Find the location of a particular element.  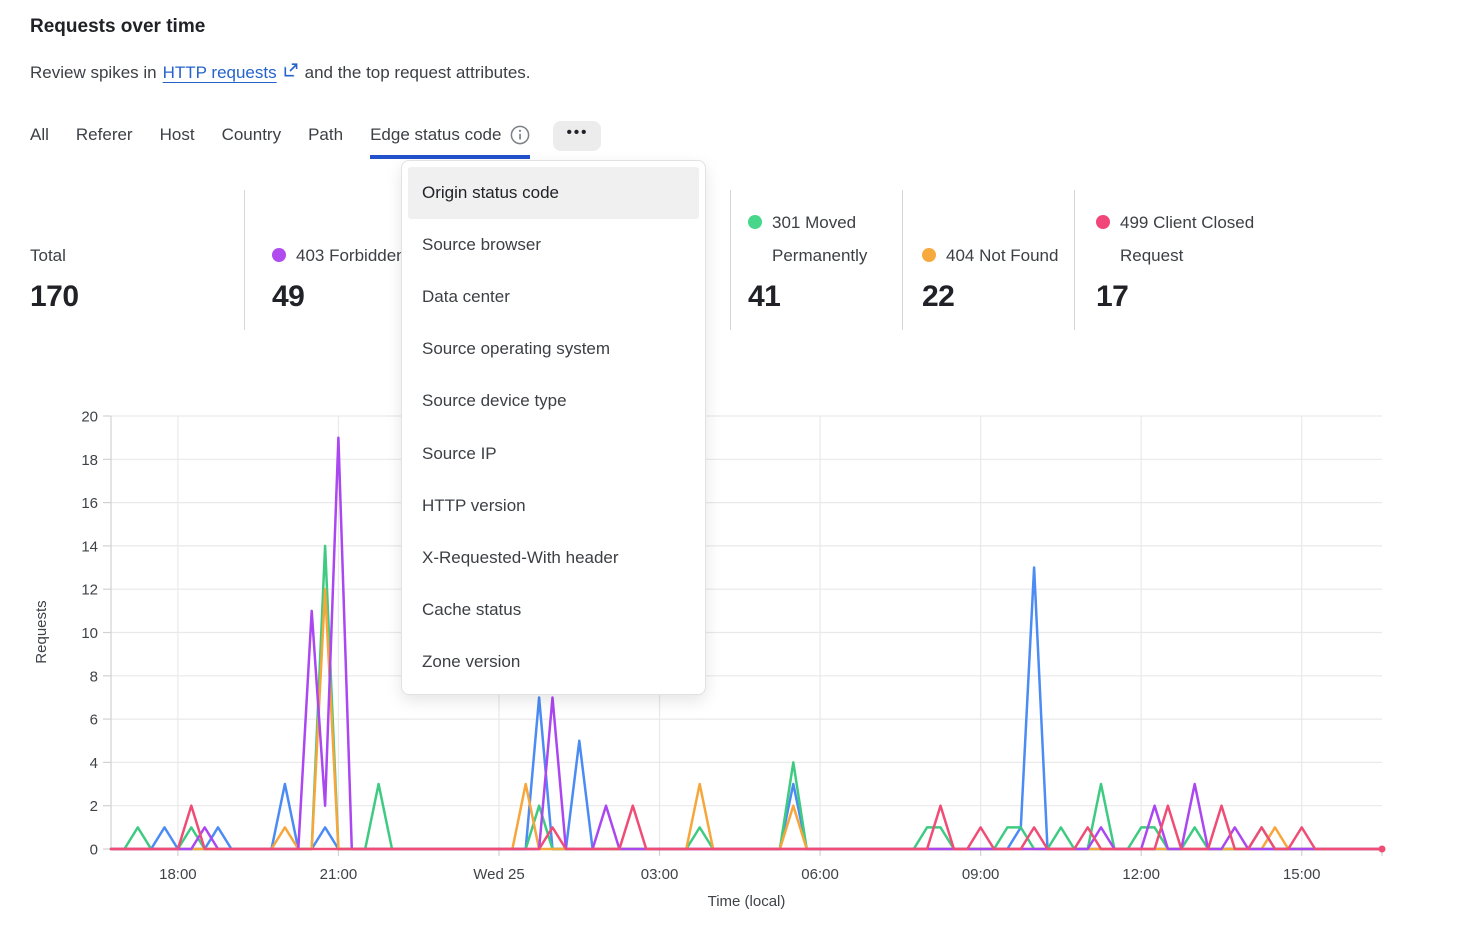

stat-label: 499 Client Closed Request is located at coordinates (1186, 239).